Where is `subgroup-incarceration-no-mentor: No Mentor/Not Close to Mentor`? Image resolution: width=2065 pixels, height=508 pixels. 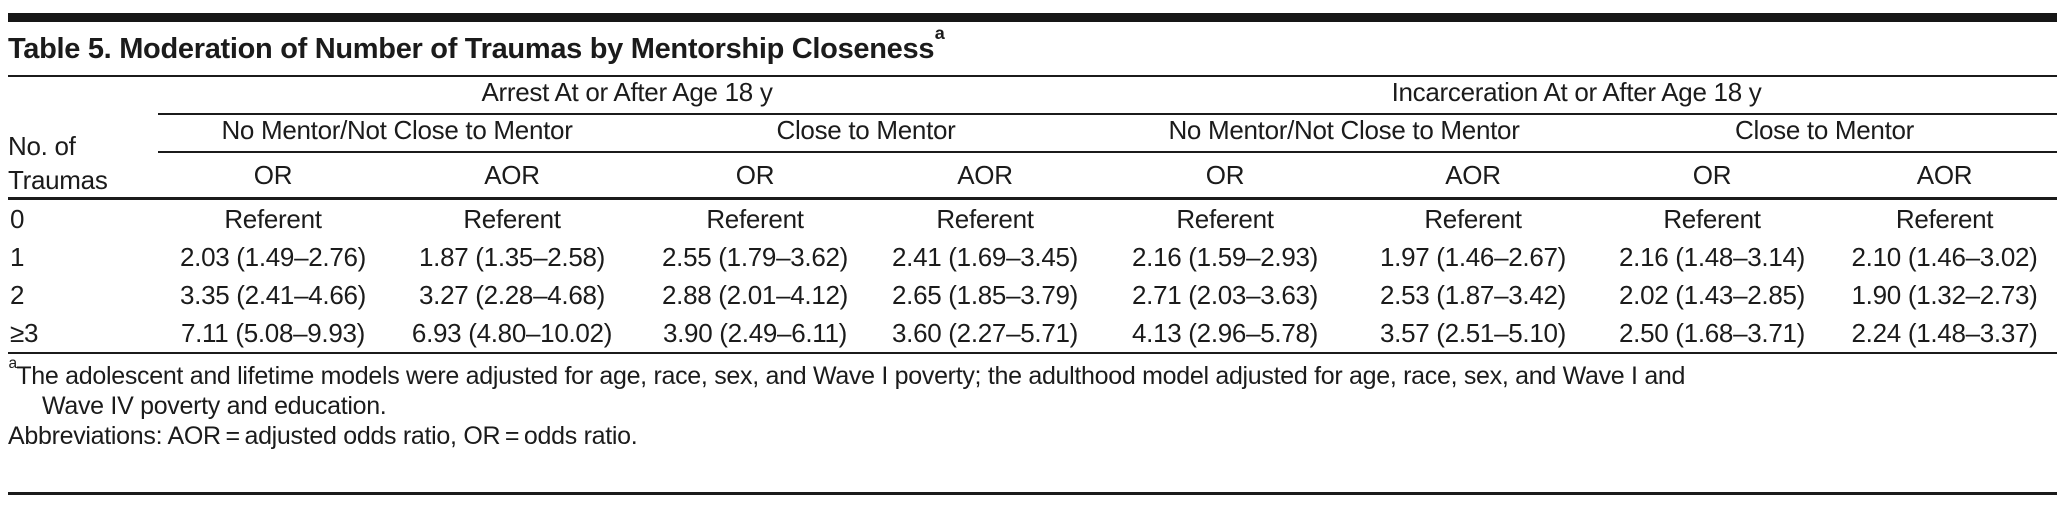 subgroup-incarceration-no-mentor: No Mentor/Not Close to Mentor is located at coordinates (1344, 134).